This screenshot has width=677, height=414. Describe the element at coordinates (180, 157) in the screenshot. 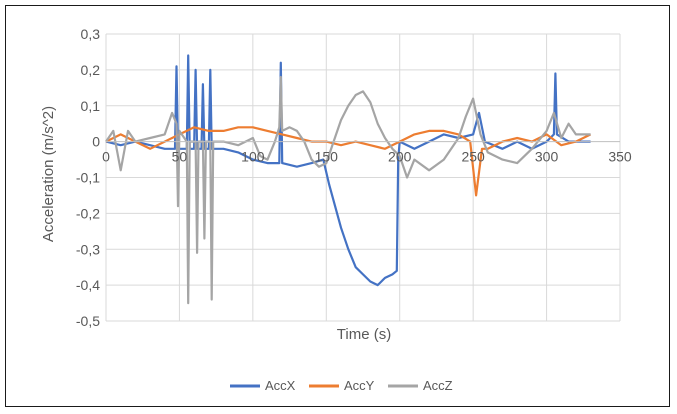

I see `x-tick-label: 50` at that location.